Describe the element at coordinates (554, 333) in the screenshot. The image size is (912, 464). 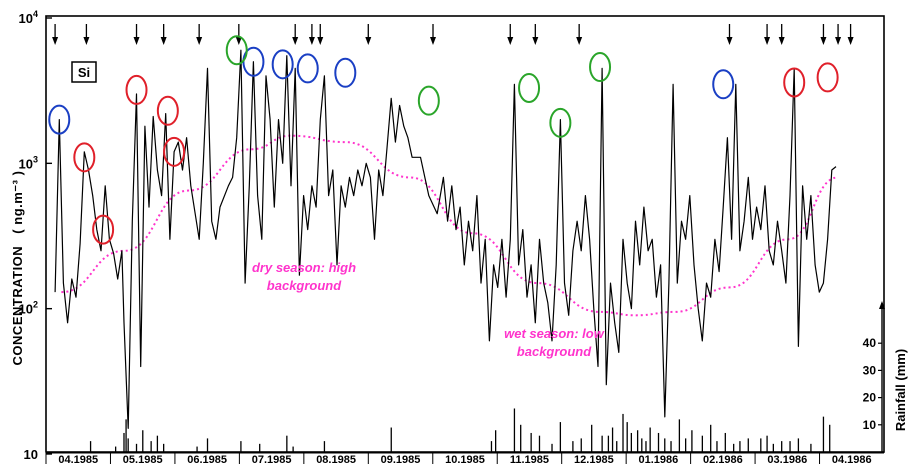
I see `wet-season-annotation-line1: wet season: low` at that location.